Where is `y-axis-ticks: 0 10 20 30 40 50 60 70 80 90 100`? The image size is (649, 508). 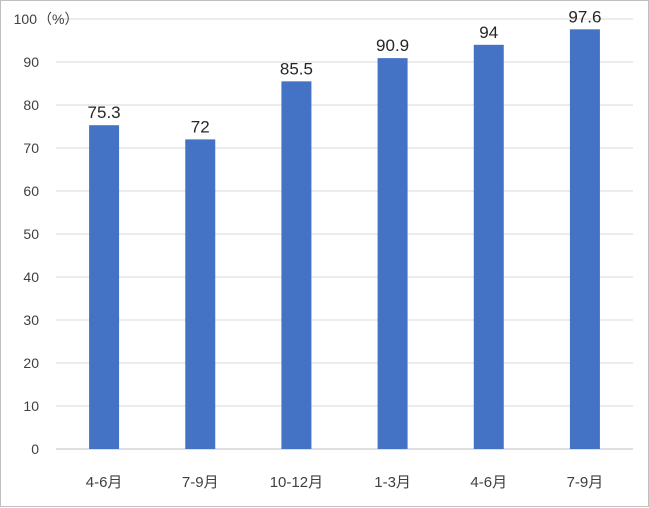
y-axis-ticks: 0 10 20 30 40 50 60 70 80 90 100 is located at coordinates (27, 234).